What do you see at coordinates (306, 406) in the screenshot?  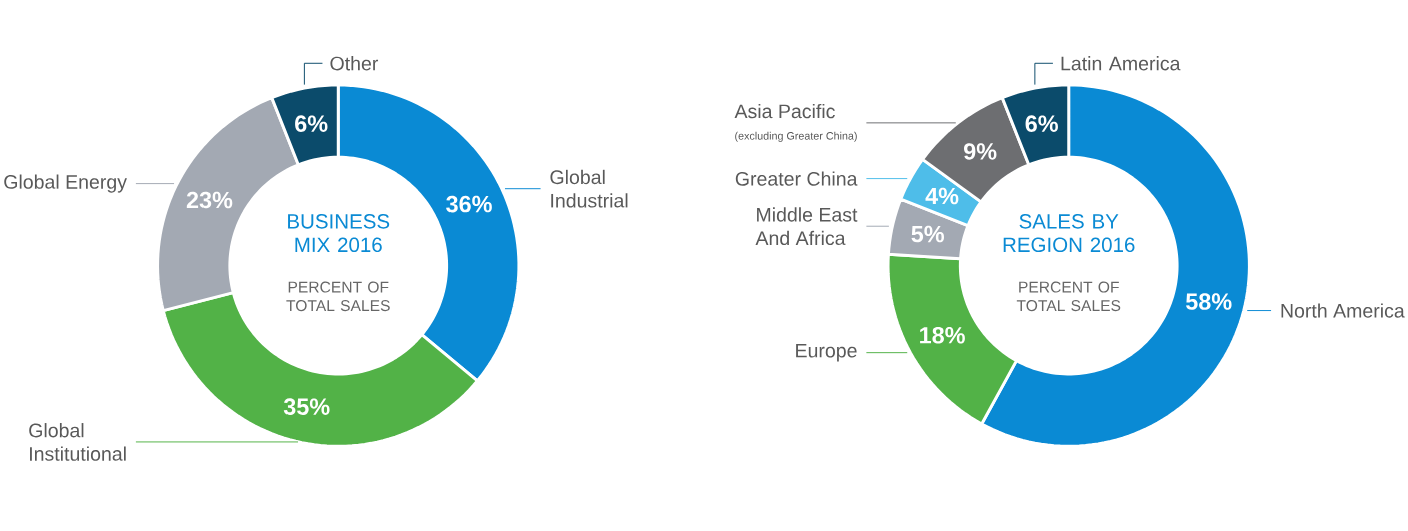 I see `data-label: 35%` at bounding box center [306, 406].